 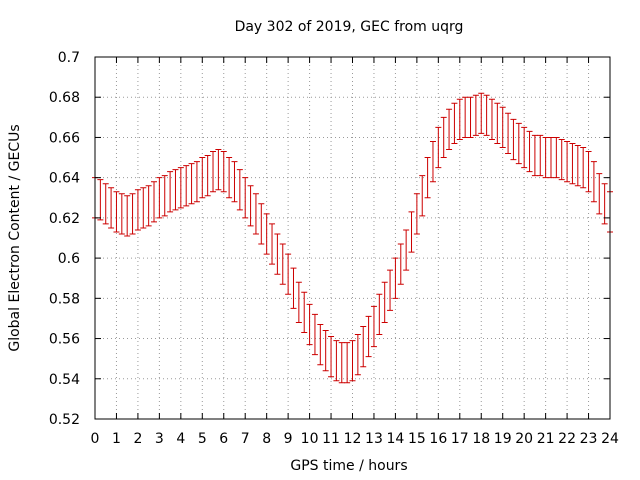 I want to click on y-tick-label: 0.58, so click(x=64, y=299).